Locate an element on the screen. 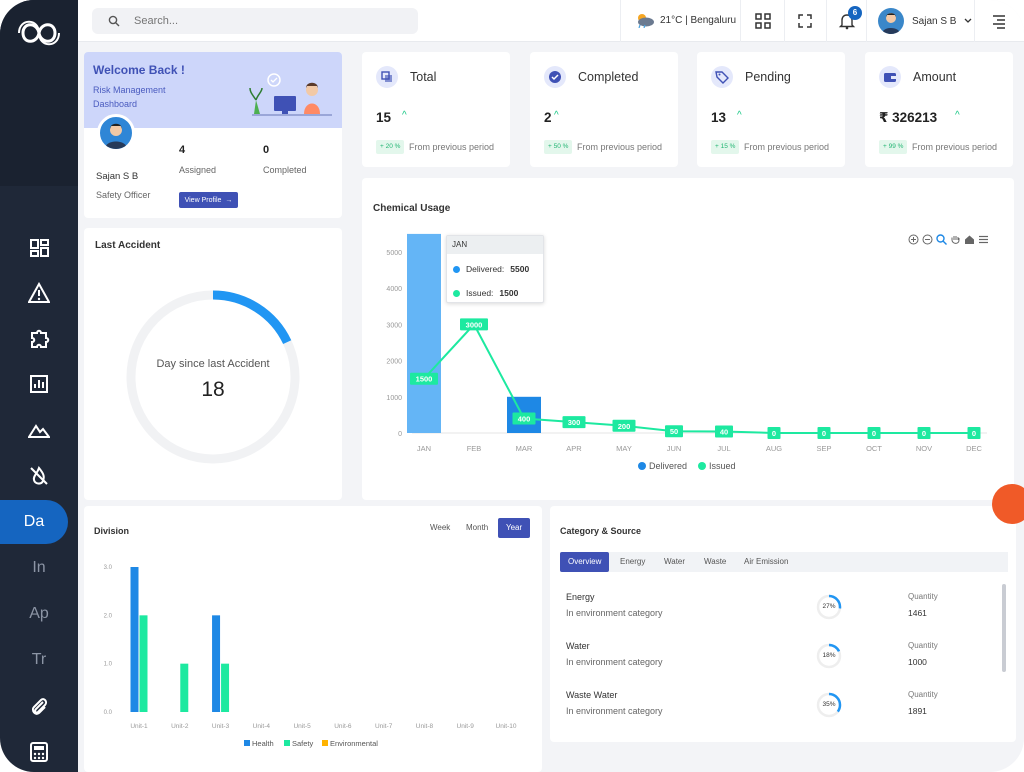 This screenshot has width=1024, height=772. floating-action-button is located at coordinates (1008, 504).